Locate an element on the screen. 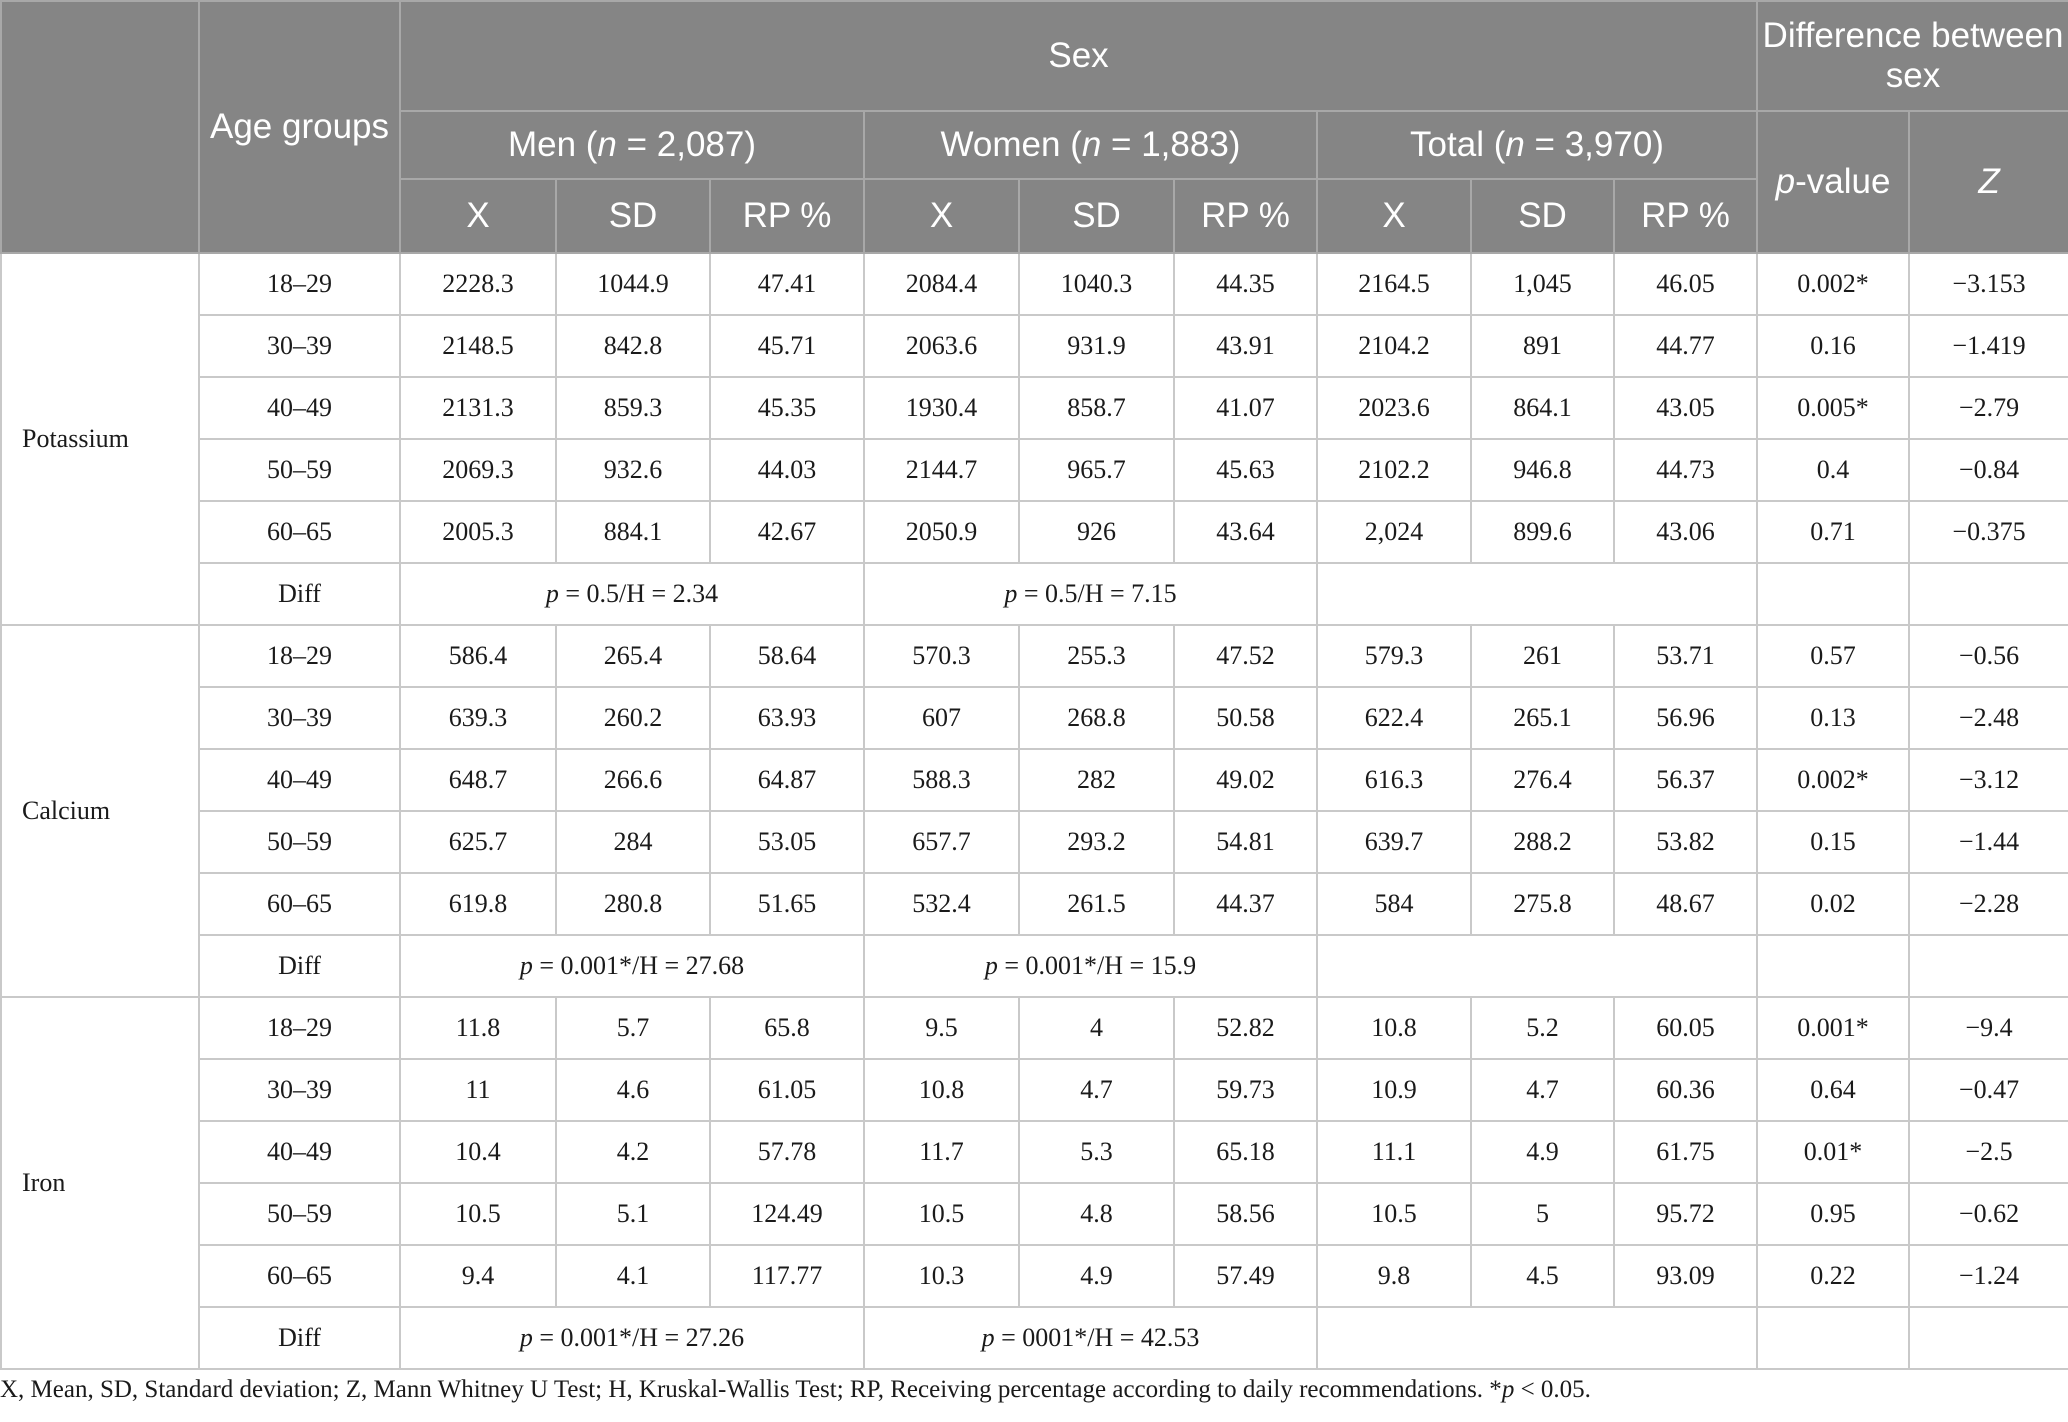 The image size is (2068, 1422). value-cell: 0.001* is located at coordinates (1833, 1028).